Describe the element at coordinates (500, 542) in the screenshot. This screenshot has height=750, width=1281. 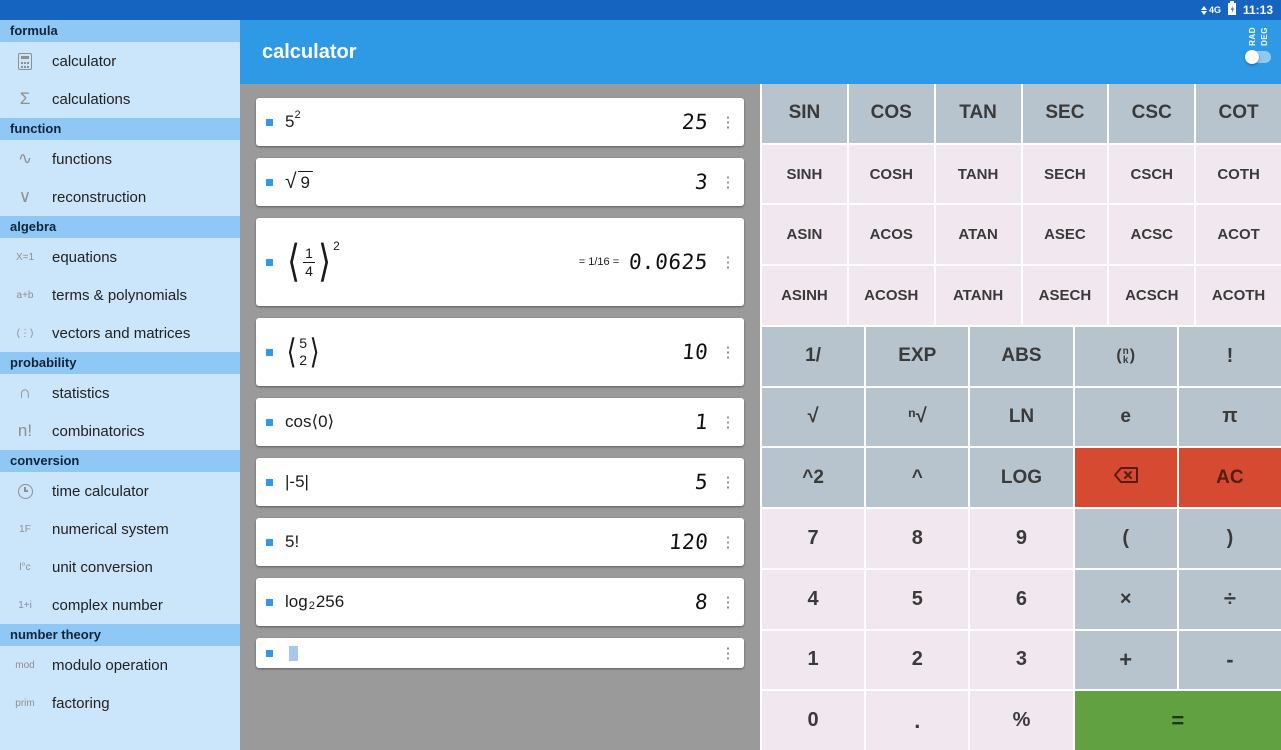
I see `history-card-factorial: 5! 120 ⋮` at that location.